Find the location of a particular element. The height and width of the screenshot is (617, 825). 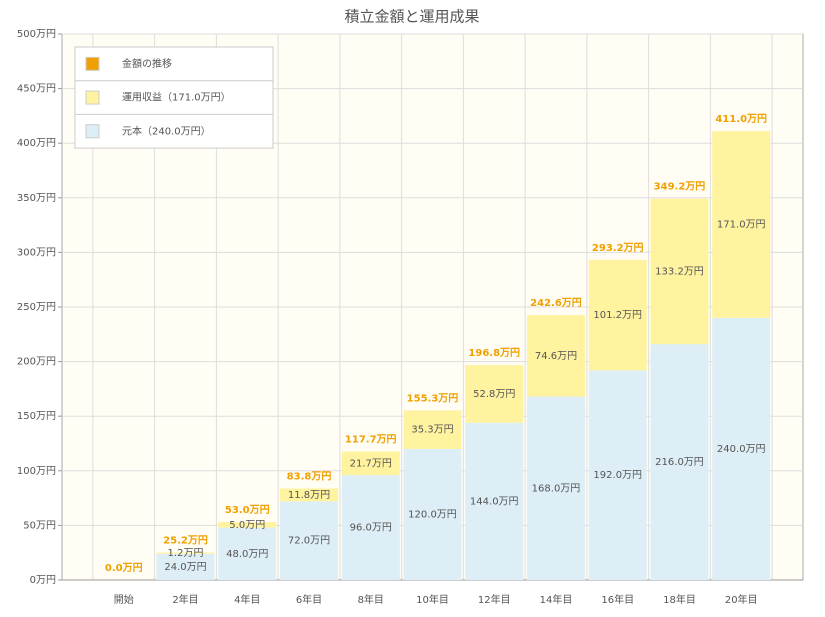

value-label: 21.7万円 is located at coordinates (371, 463).